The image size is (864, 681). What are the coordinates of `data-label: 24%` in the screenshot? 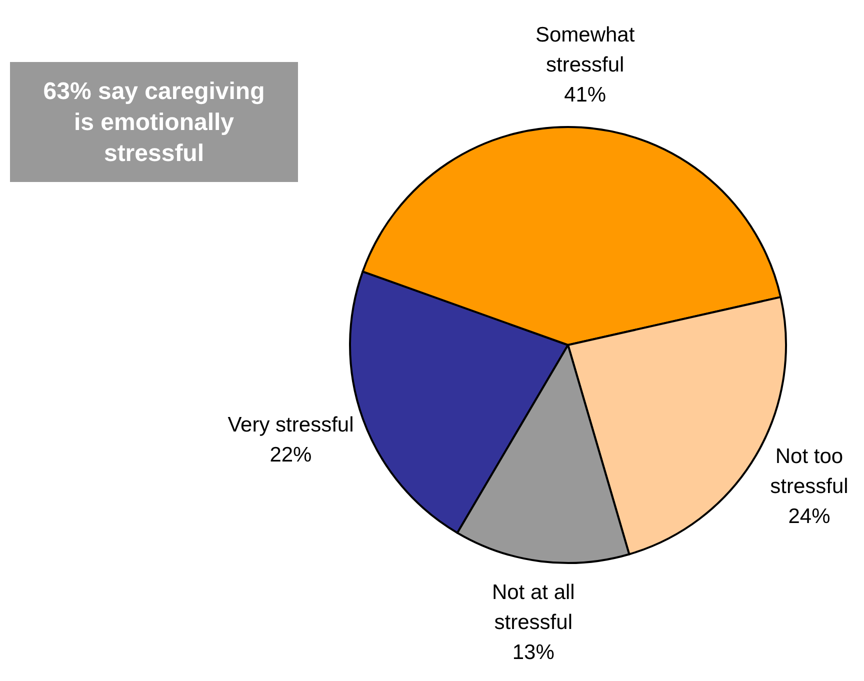 It's located at (809, 516).